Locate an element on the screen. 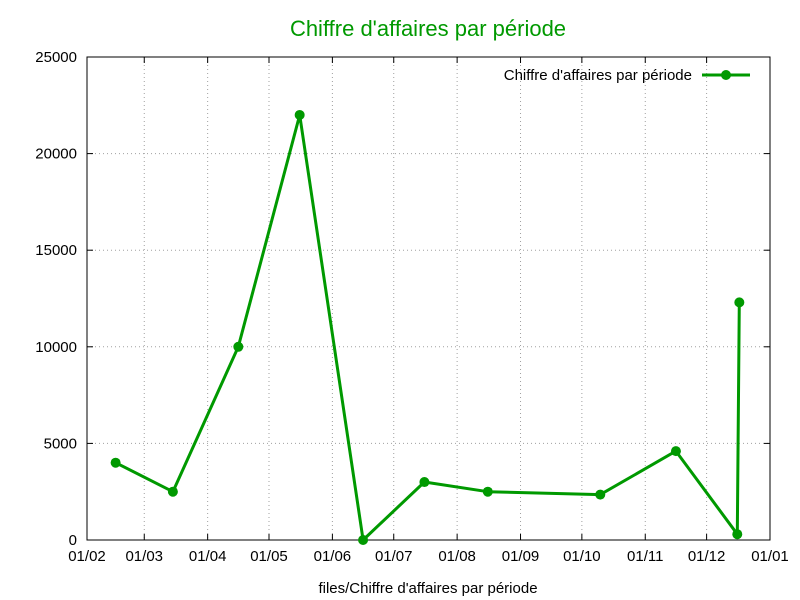 This screenshot has height=600, width=800. legend-label: Chiffre d'affaires par période is located at coordinates (598, 75).